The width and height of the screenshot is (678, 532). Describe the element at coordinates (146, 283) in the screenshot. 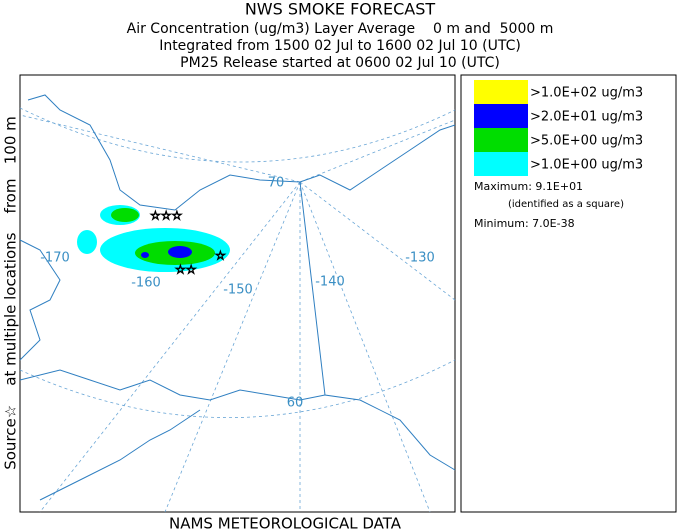

I see `graticule-label: -160` at that location.